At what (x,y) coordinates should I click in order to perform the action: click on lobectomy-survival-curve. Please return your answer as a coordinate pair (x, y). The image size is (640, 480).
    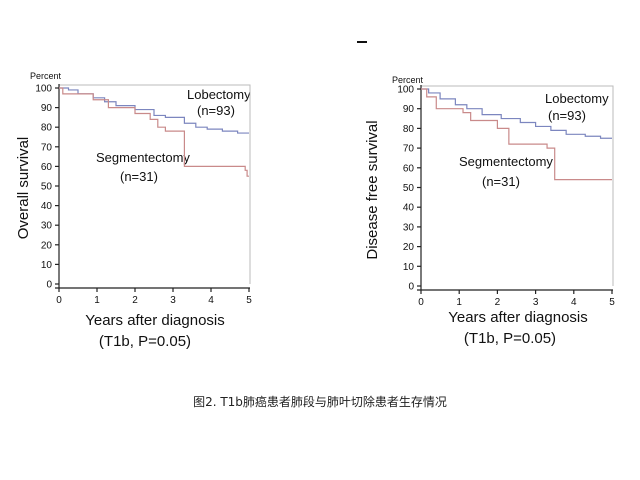
    Looking at the image, I should click on (516, 113).